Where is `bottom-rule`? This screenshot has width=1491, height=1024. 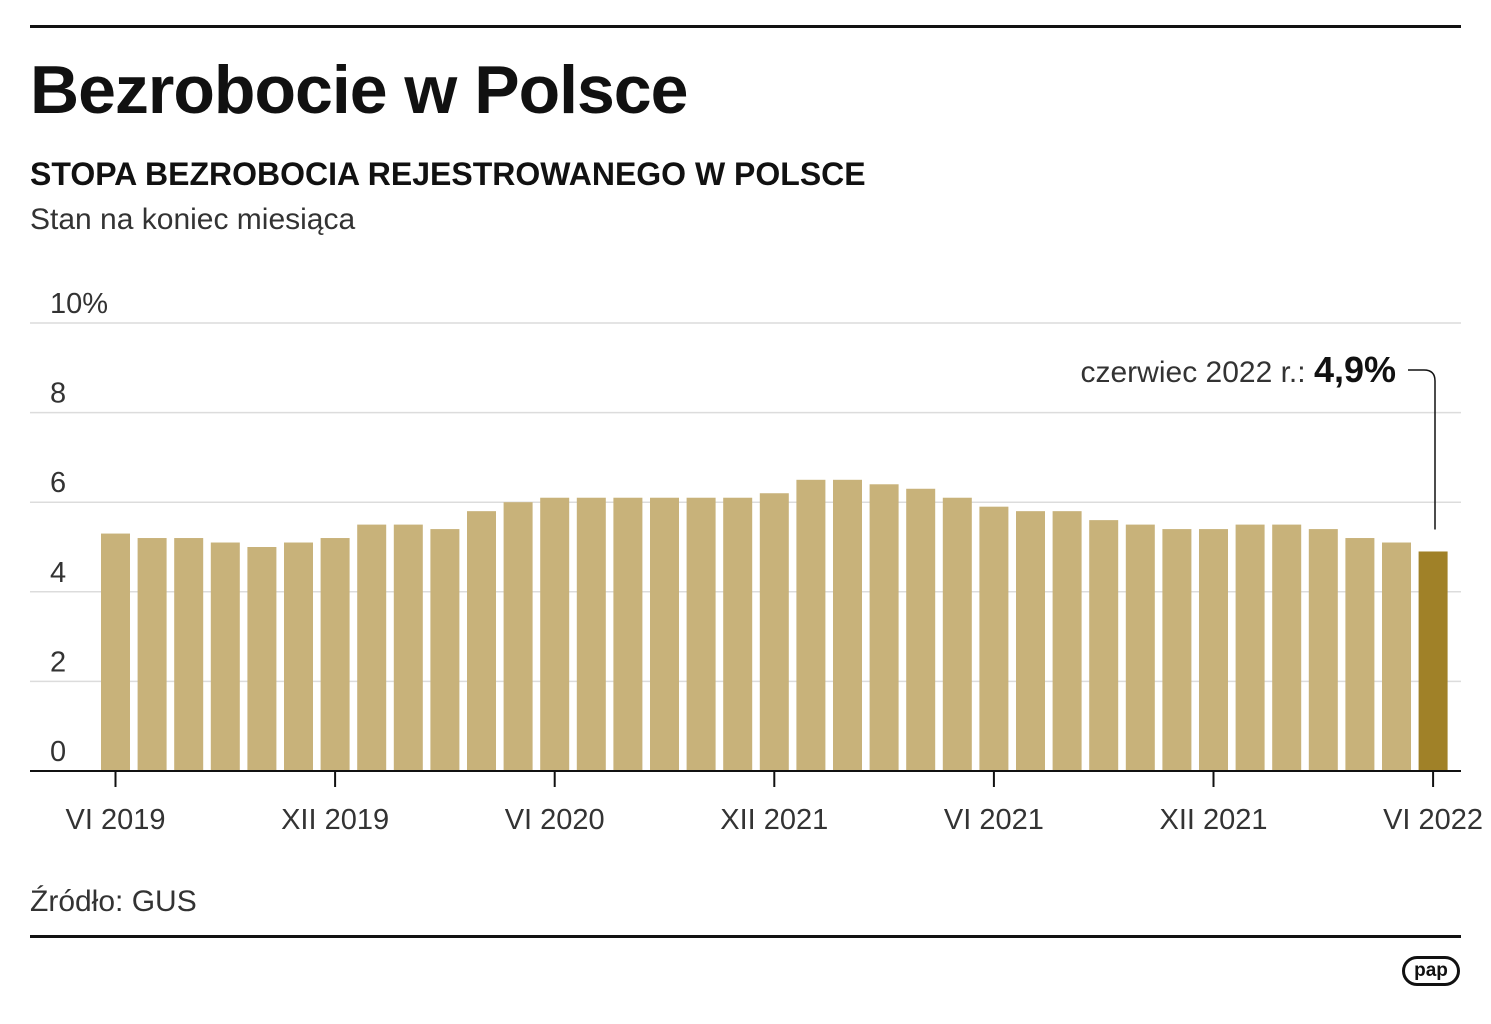 bottom-rule is located at coordinates (745, 936).